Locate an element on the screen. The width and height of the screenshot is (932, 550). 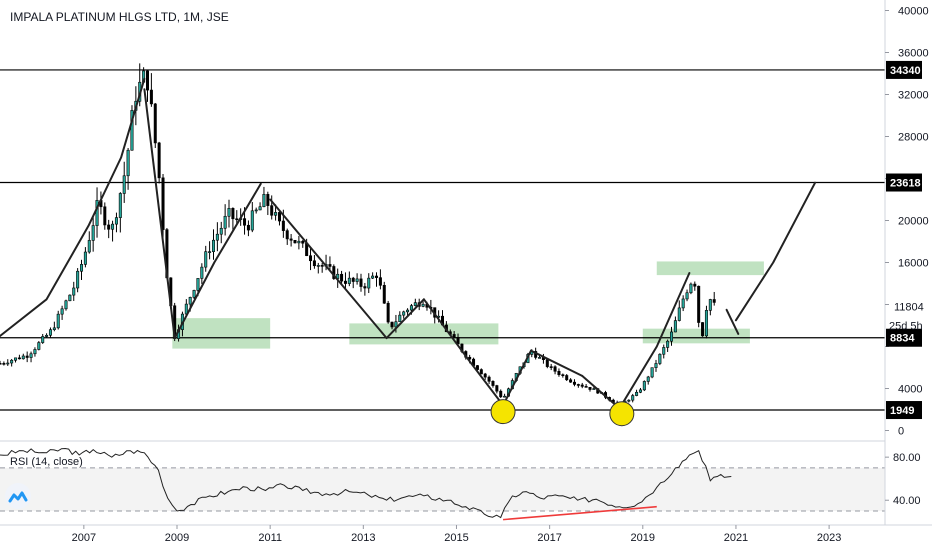
price-axis-tick-label: 36000 is located at coordinates (913, 54).